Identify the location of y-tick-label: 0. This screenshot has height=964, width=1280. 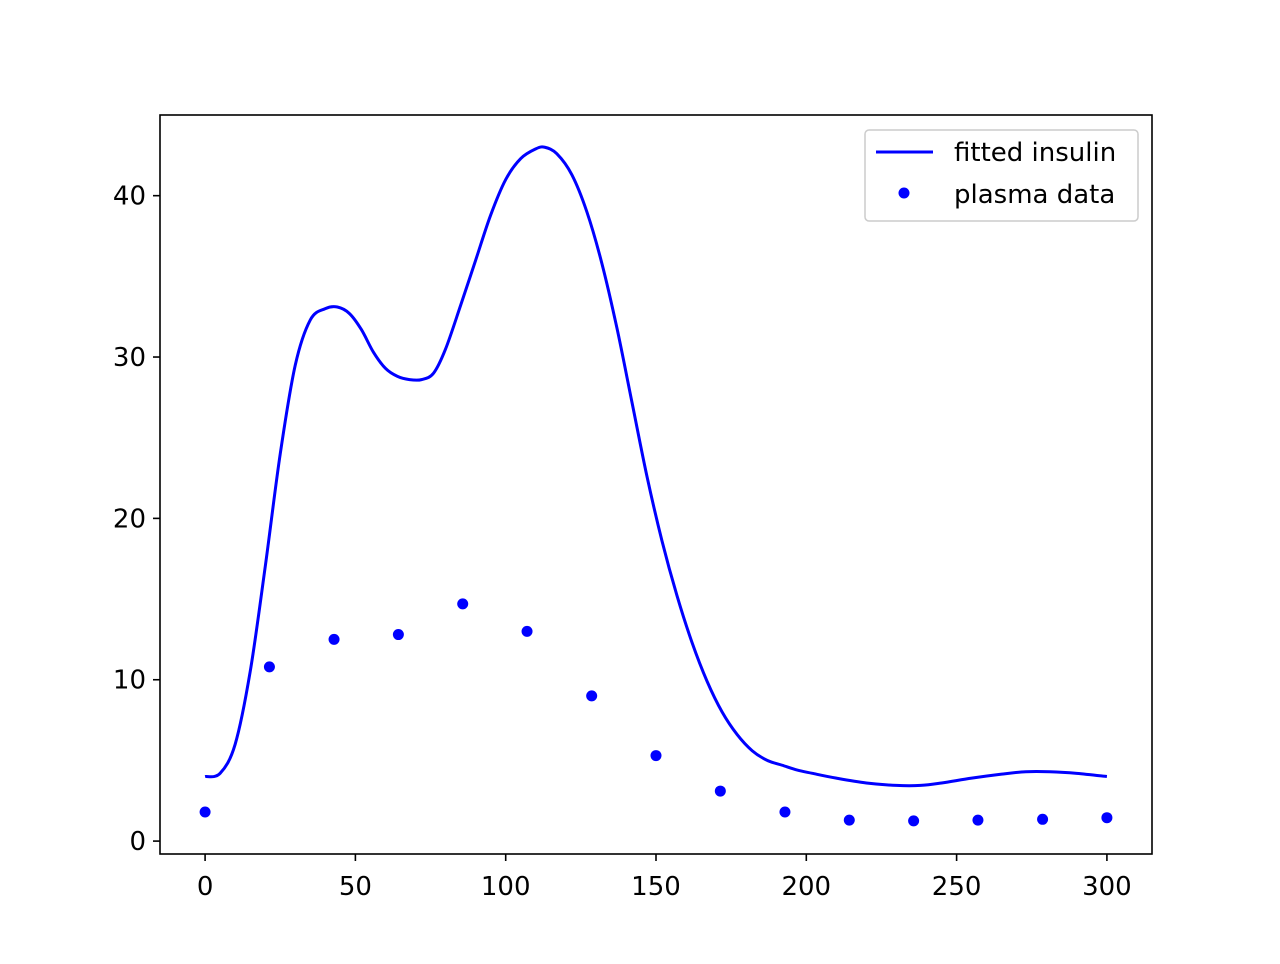
(137, 842).